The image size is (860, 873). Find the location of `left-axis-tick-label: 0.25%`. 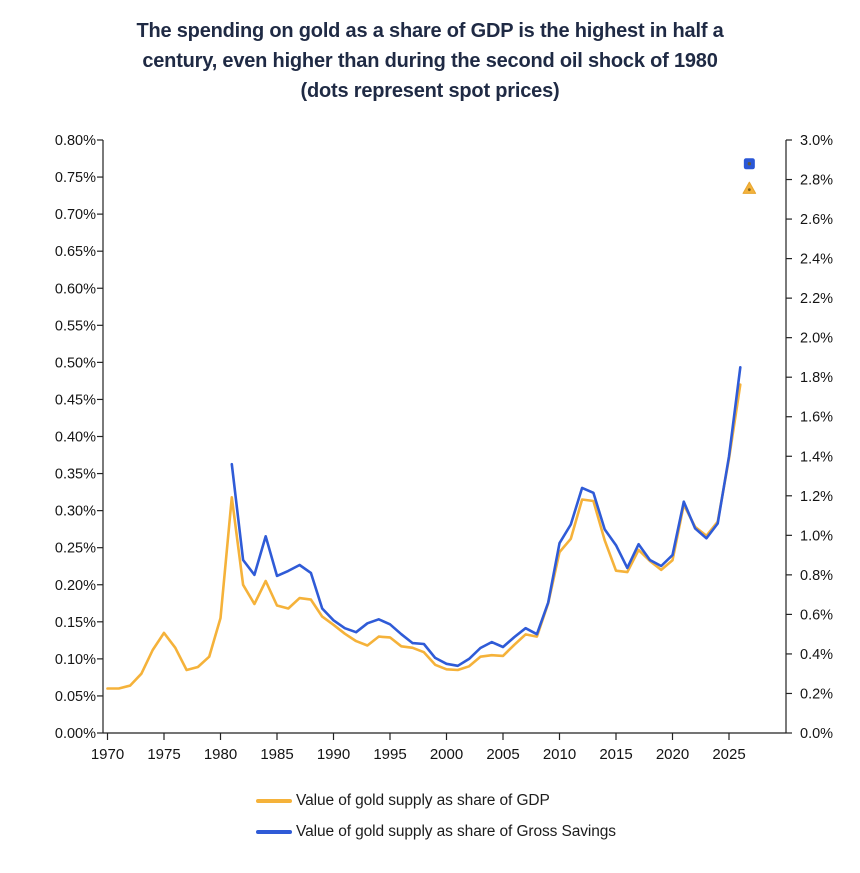

left-axis-tick-label: 0.25% is located at coordinates (75, 549).